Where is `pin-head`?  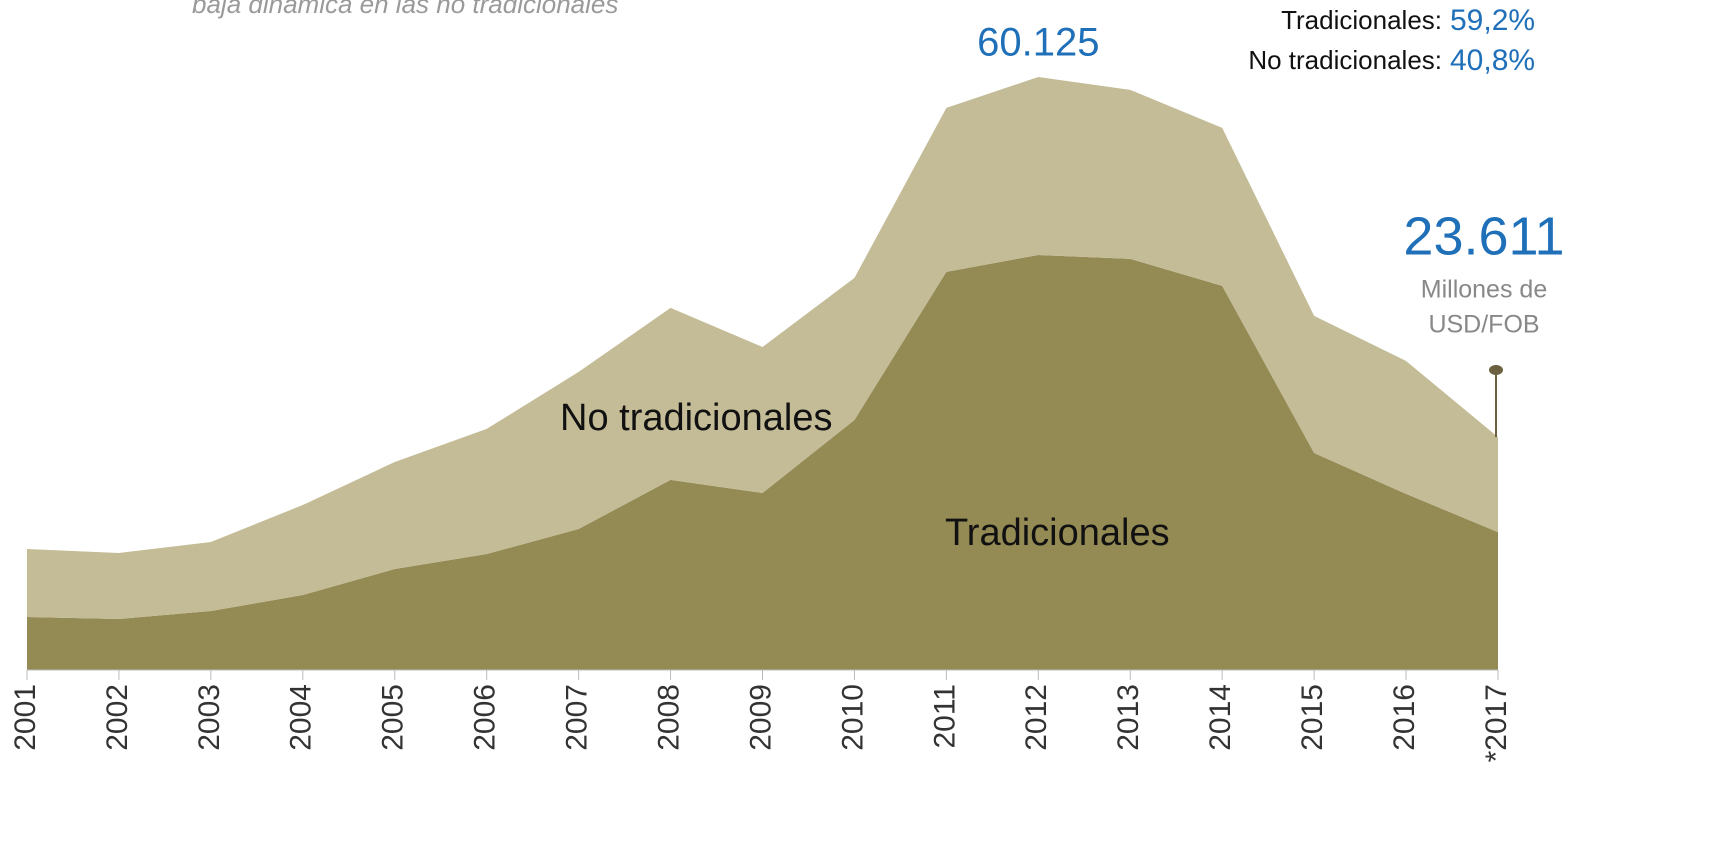
pin-head is located at coordinates (1496, 370).